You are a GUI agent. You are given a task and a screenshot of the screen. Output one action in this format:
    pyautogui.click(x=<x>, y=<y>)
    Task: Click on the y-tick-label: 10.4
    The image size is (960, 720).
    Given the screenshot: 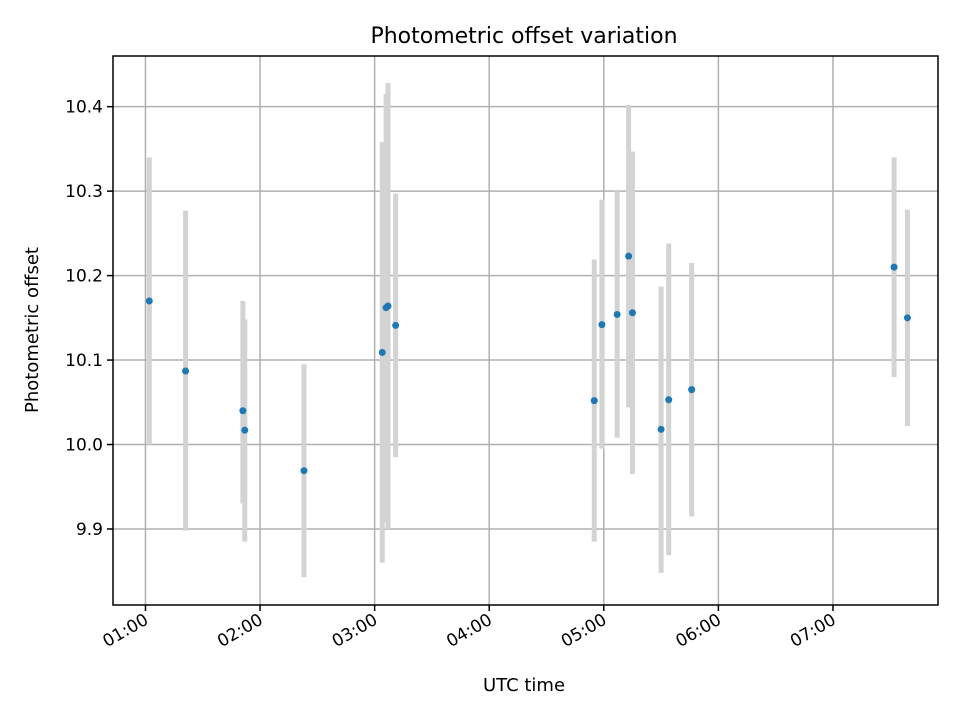 What is the action you would take?
    pyautogui.click(x=84, y=108)
    